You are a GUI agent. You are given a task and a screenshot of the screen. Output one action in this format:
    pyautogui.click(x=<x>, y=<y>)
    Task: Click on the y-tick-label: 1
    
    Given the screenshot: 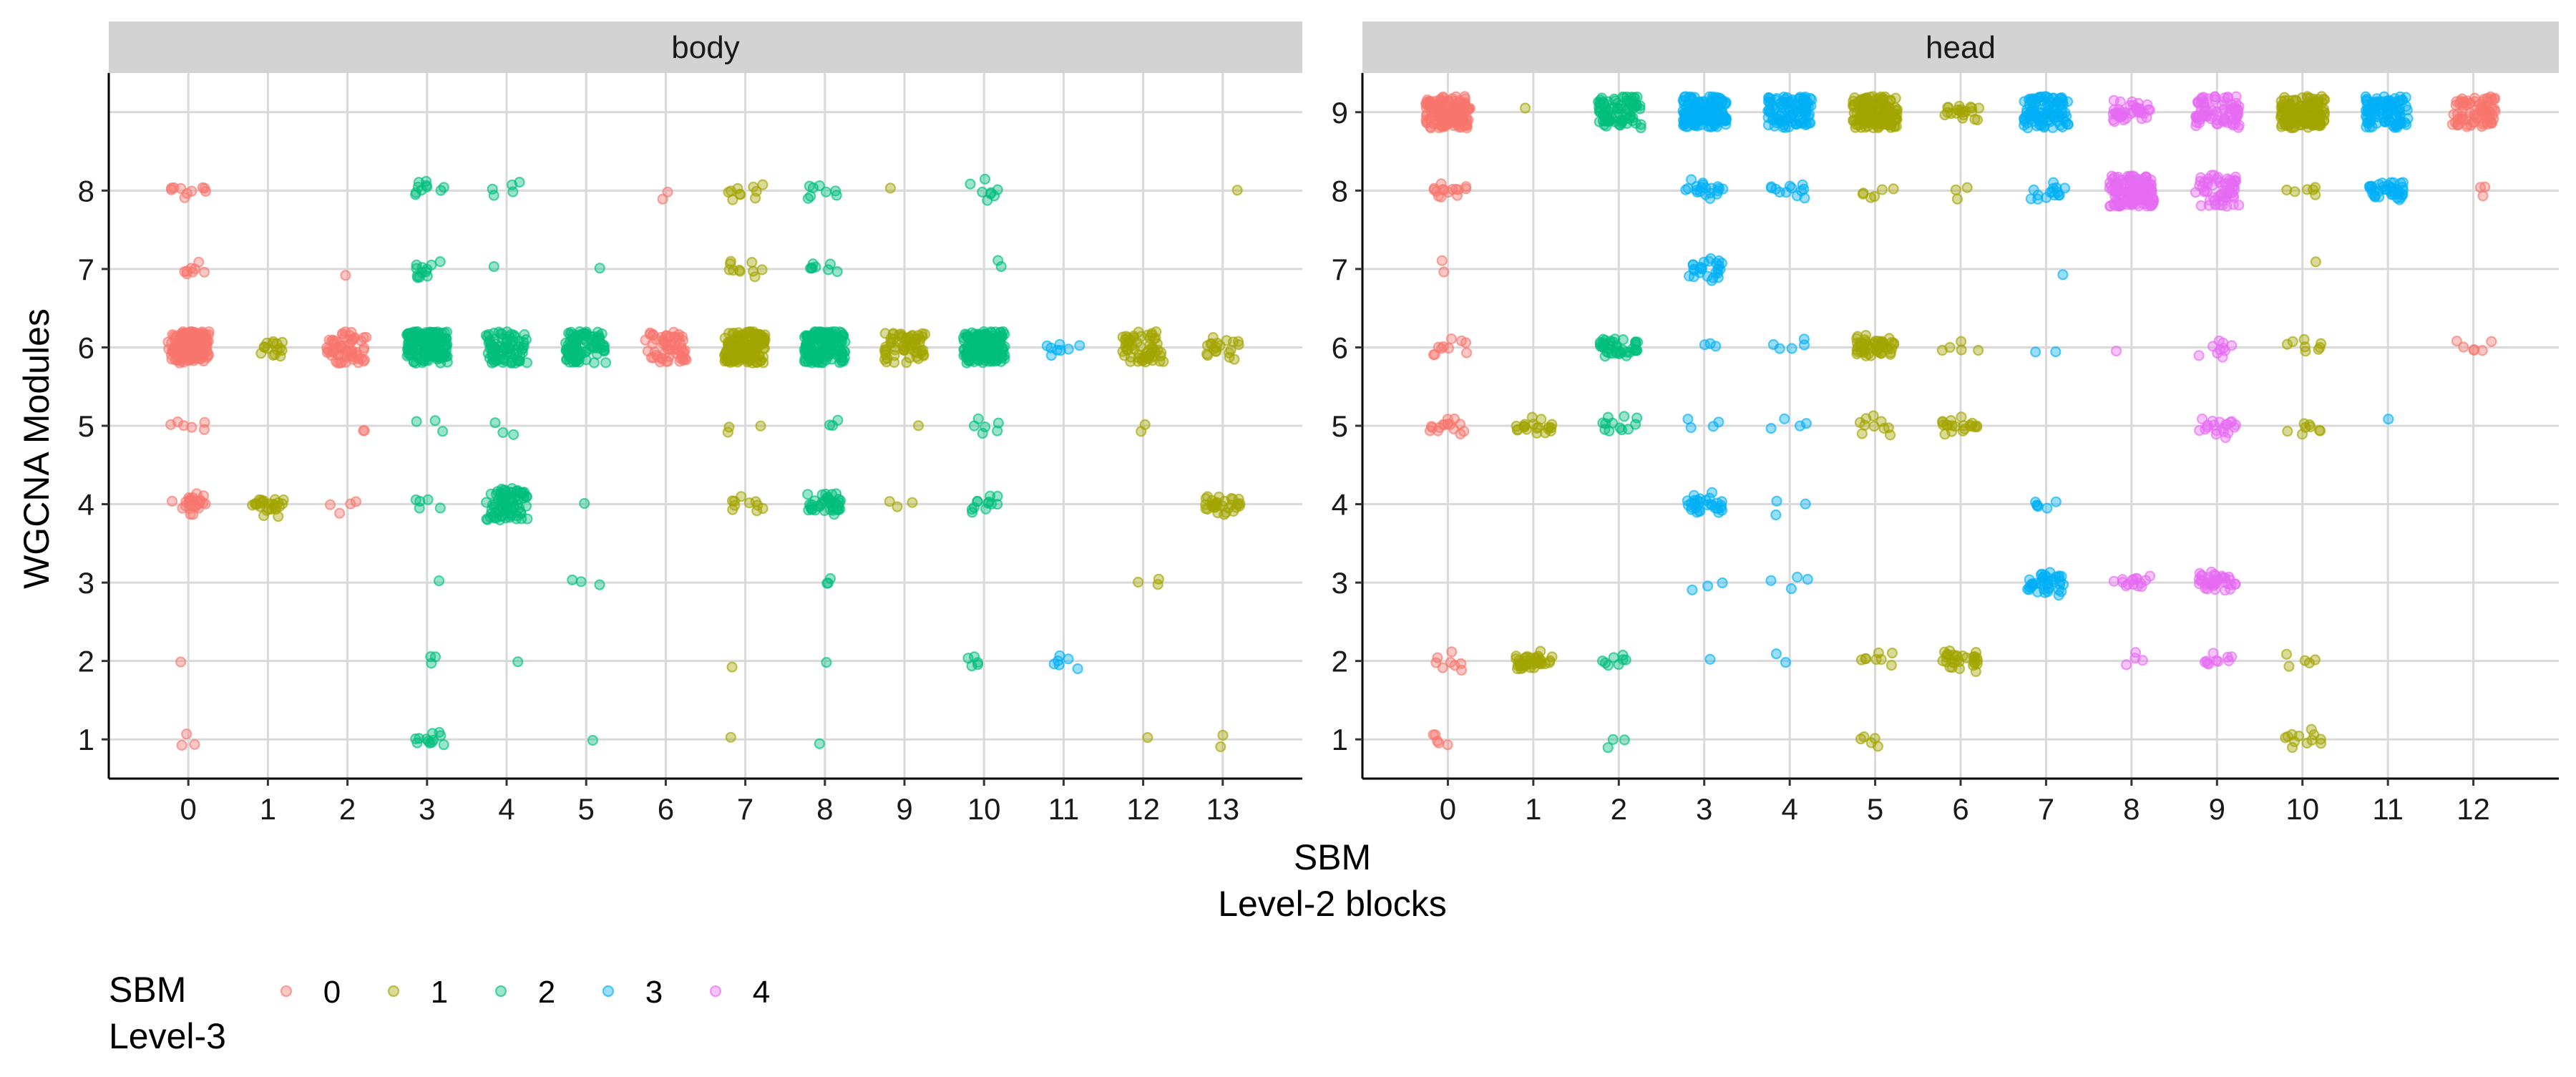 What is the action you would take?
    pyautogui.click(x=86, y=739)
    